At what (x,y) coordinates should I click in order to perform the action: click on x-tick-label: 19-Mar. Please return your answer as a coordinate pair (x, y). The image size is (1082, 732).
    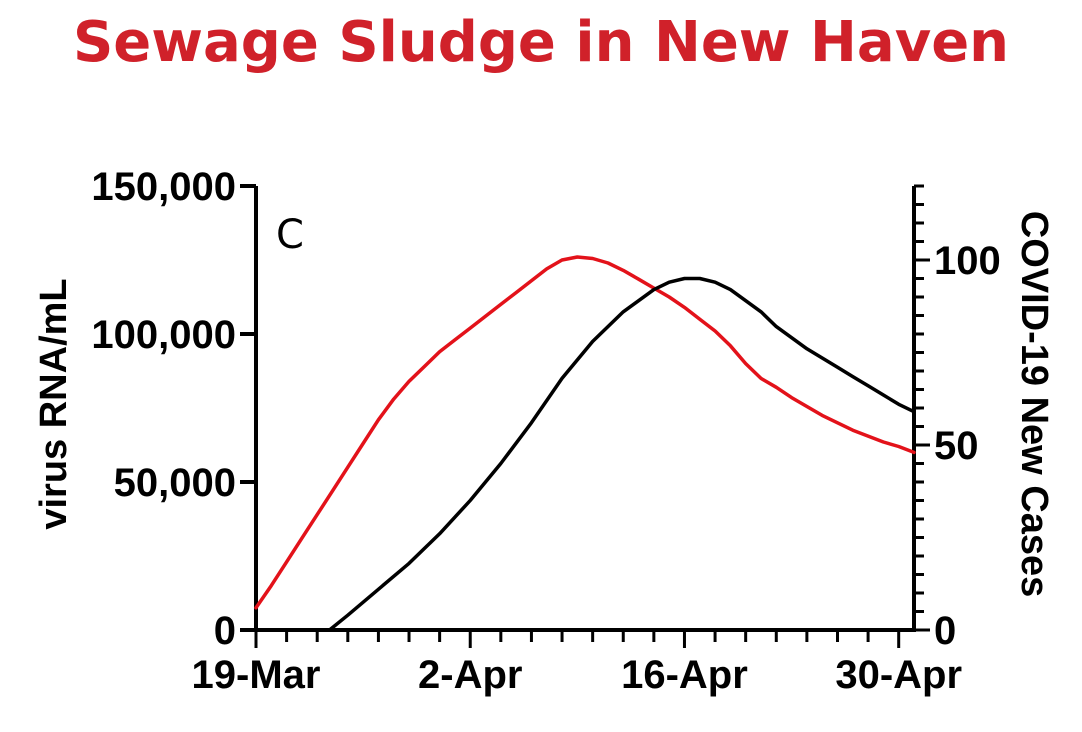
    Looking at the image, I should click on (256, 675).